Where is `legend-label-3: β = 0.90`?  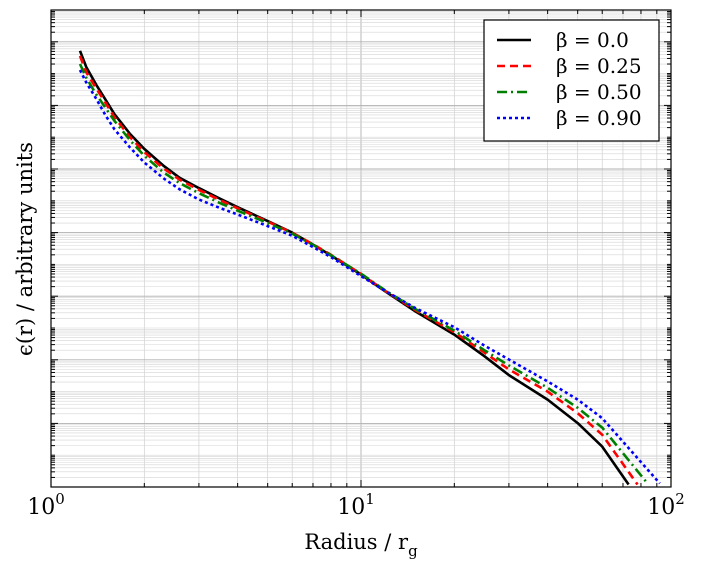
legend-label-3: β = 0.90 is located at coordinates (599, 118).